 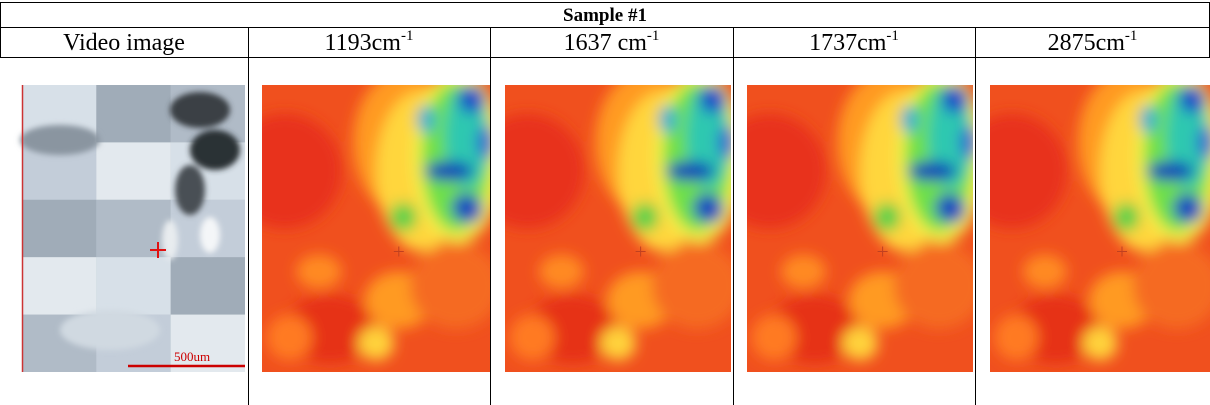 I want to click on header-text: 1193cm, so click(x=363, y=43).